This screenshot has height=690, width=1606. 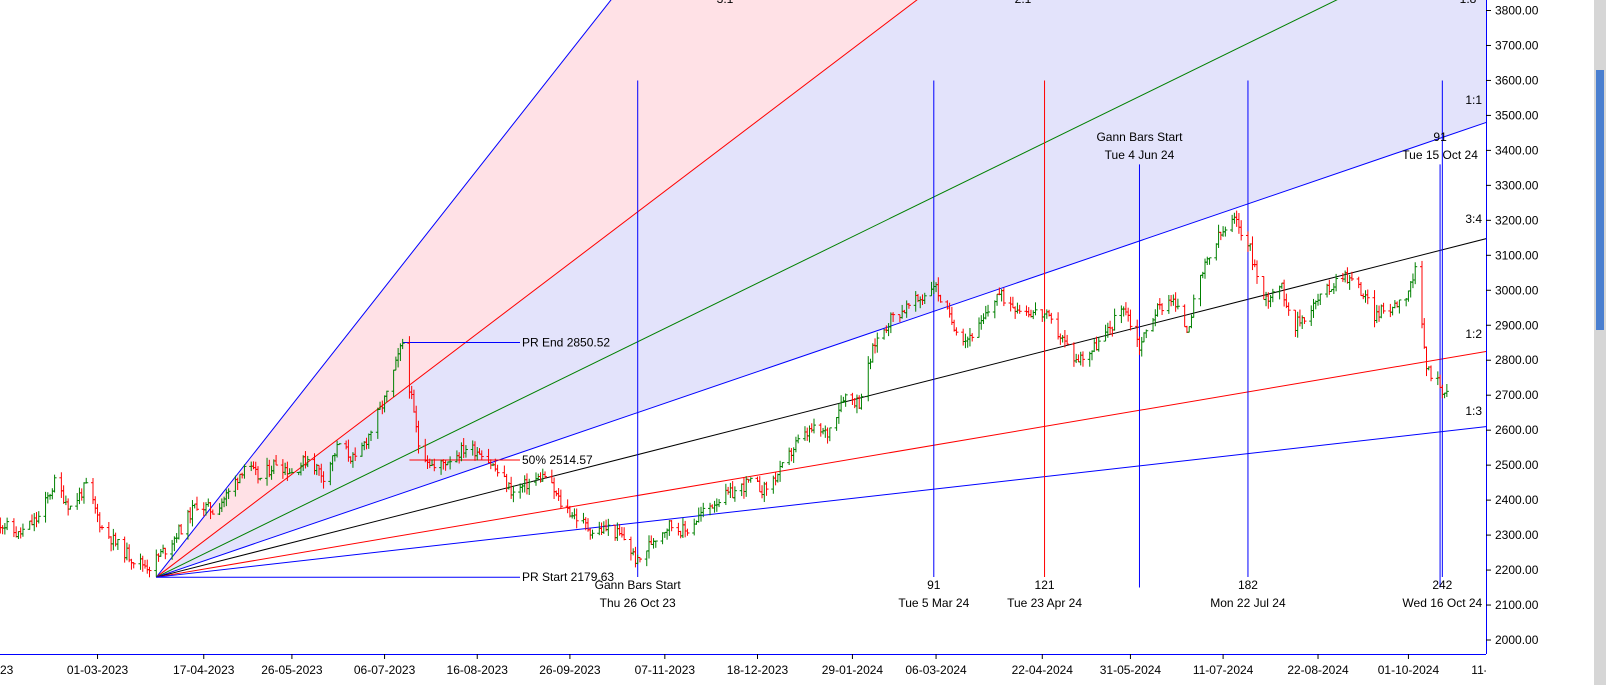 What do you see at coordinates (557, 460) in the screenshot?
I see `pr-level-label-1: 50% 2514.57` at bounding box center [557, 460].